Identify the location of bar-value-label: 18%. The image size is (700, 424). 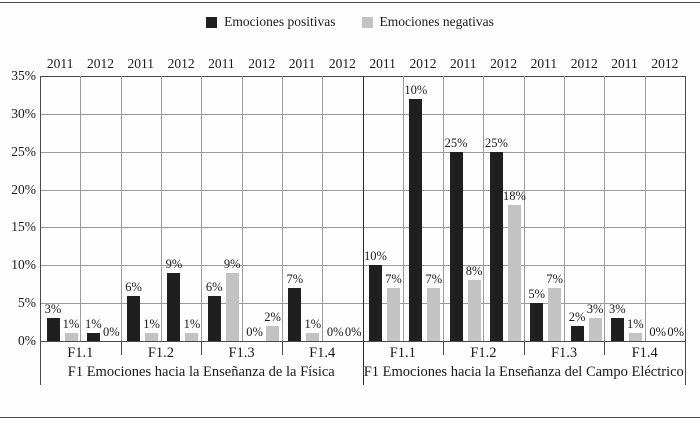
(514, 195).